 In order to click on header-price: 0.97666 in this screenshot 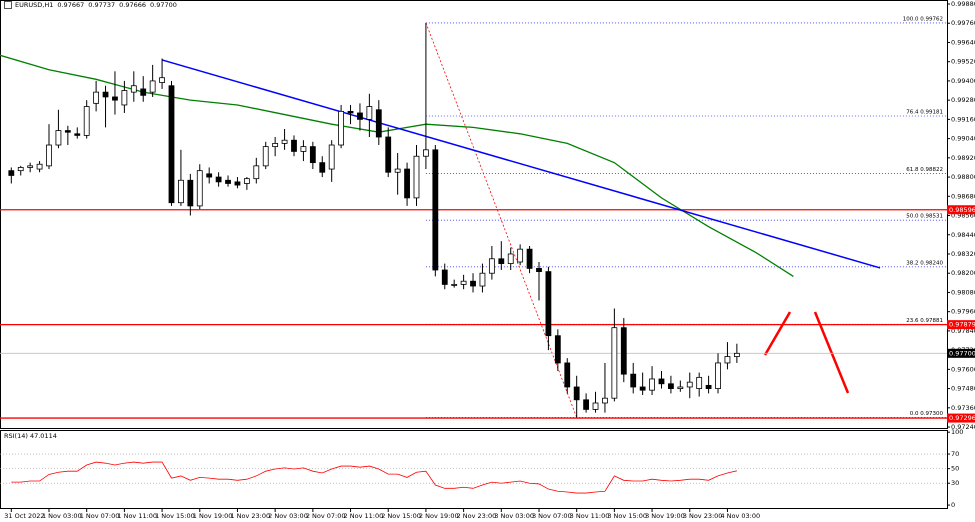, I will do `click(133, 5)`.